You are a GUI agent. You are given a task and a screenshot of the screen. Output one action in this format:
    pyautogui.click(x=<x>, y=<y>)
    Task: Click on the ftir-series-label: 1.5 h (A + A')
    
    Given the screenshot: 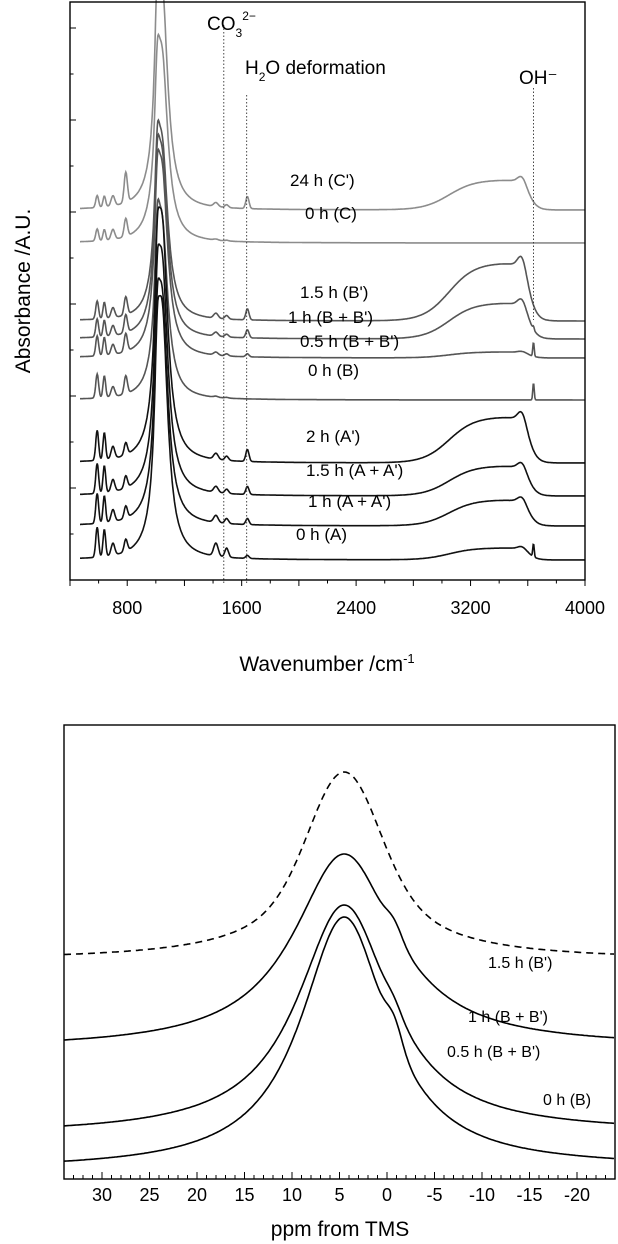 What is the action you would take?
    pyautogui.click(x=354, y=470)
    